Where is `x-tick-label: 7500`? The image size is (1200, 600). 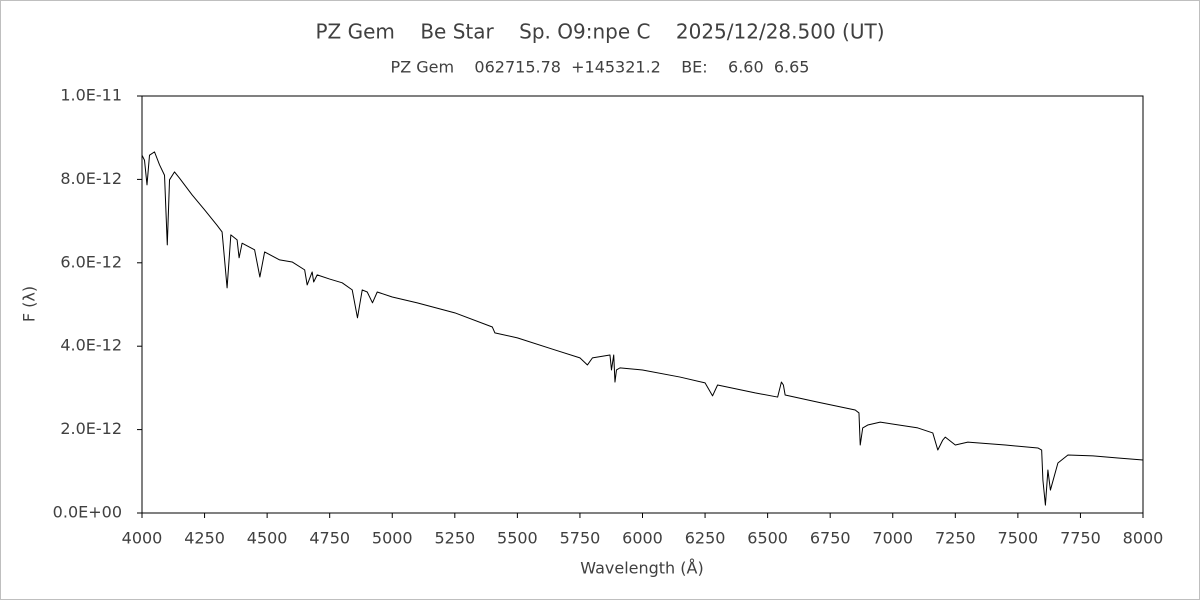
x-tick-label: 7500 is located at coordinates (1018, 538).